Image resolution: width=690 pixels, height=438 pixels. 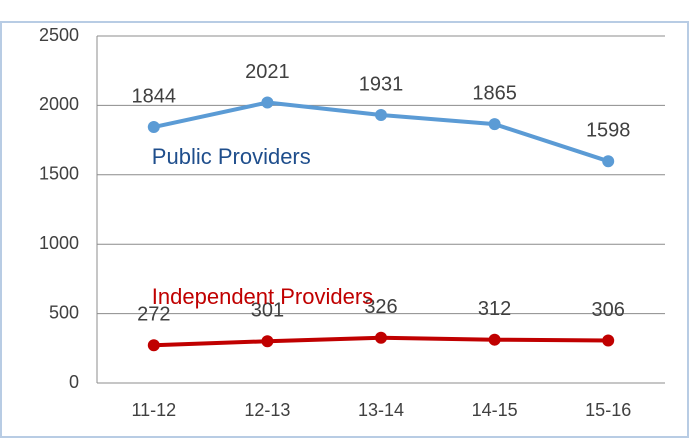 What do you see at coordinates (231, 156) in the screenshot?
I see `series-label: Public Providers` at bounding box center [231, 156].